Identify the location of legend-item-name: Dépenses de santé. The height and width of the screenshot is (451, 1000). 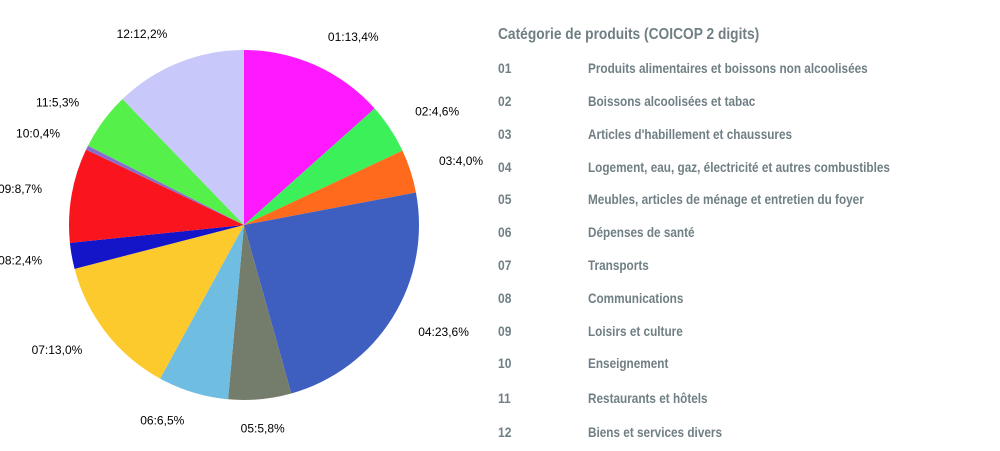
(641, 232).